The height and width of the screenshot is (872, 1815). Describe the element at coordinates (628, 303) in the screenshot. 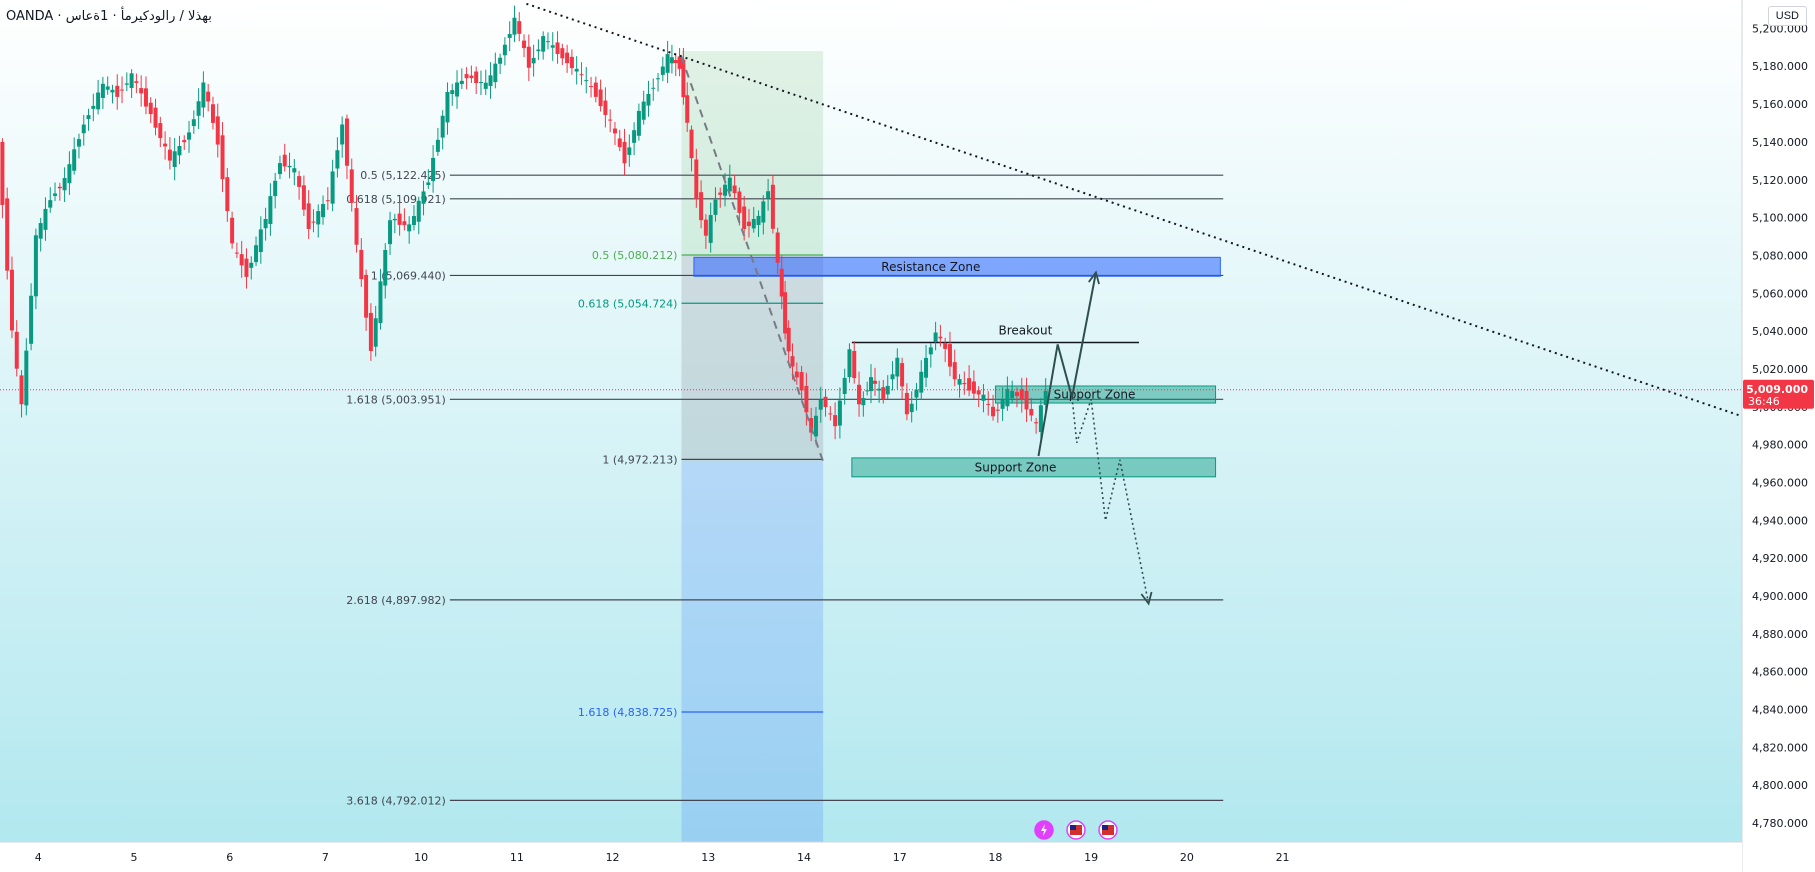

I see `fib-level-label: 0.618 (5,054.724)` at that location.